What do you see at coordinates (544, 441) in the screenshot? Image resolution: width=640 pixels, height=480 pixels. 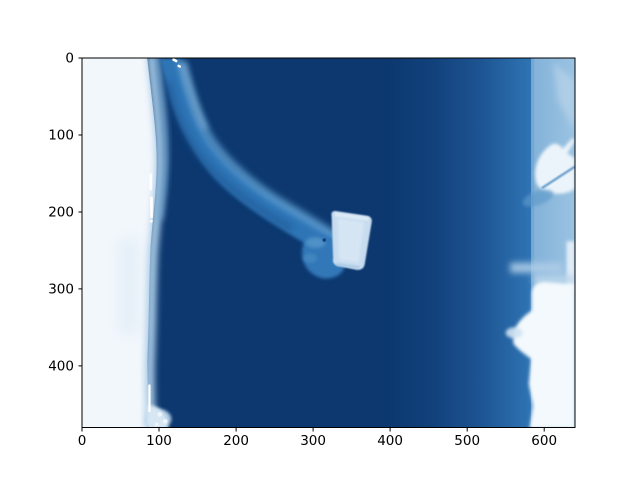 I see `x-tick-label: 600` at bounding box center [544, 441].